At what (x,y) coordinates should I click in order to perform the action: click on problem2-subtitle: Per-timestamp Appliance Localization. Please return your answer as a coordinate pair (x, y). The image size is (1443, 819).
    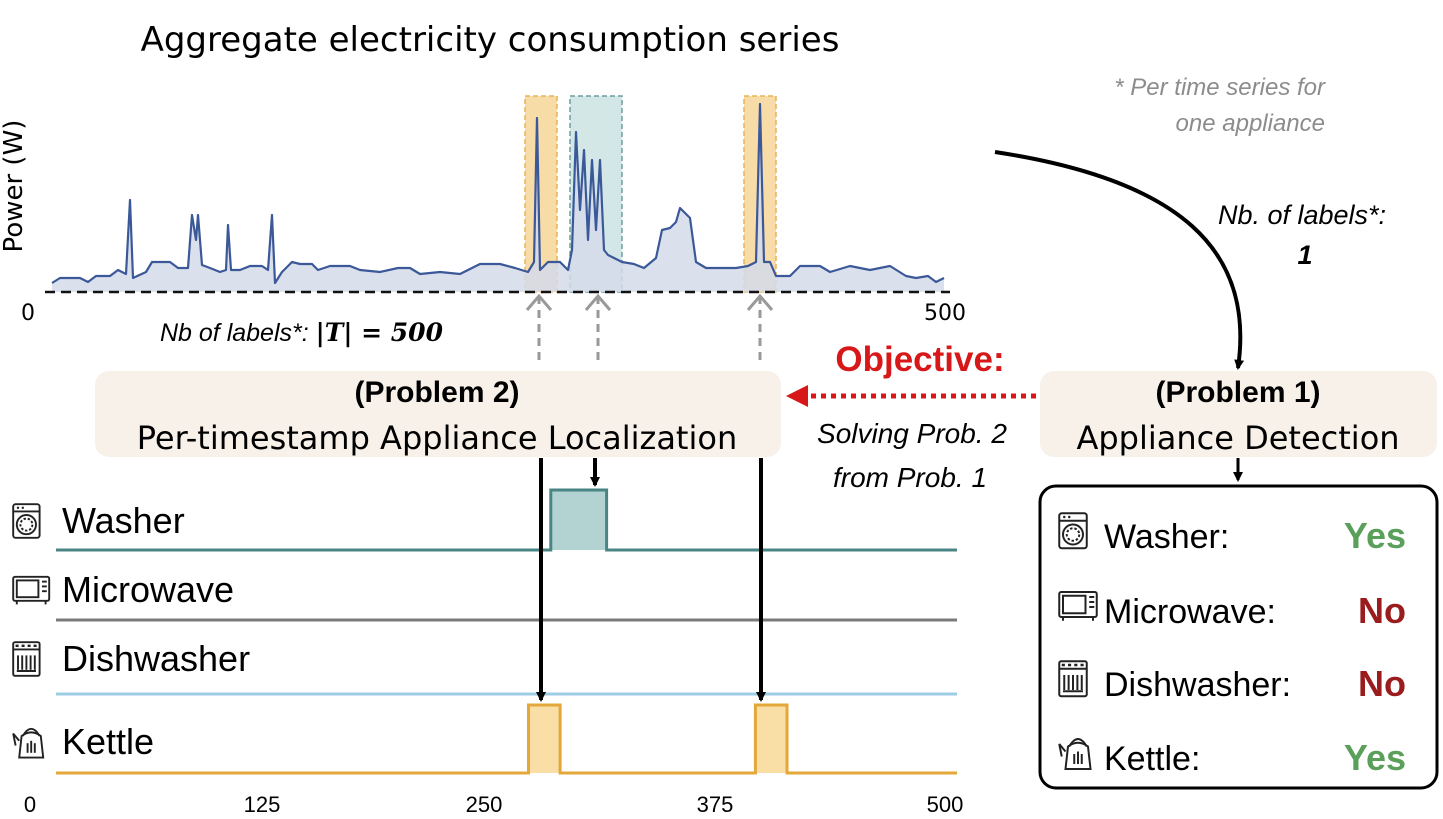
    Looking at the image, I should click on (437, 438).